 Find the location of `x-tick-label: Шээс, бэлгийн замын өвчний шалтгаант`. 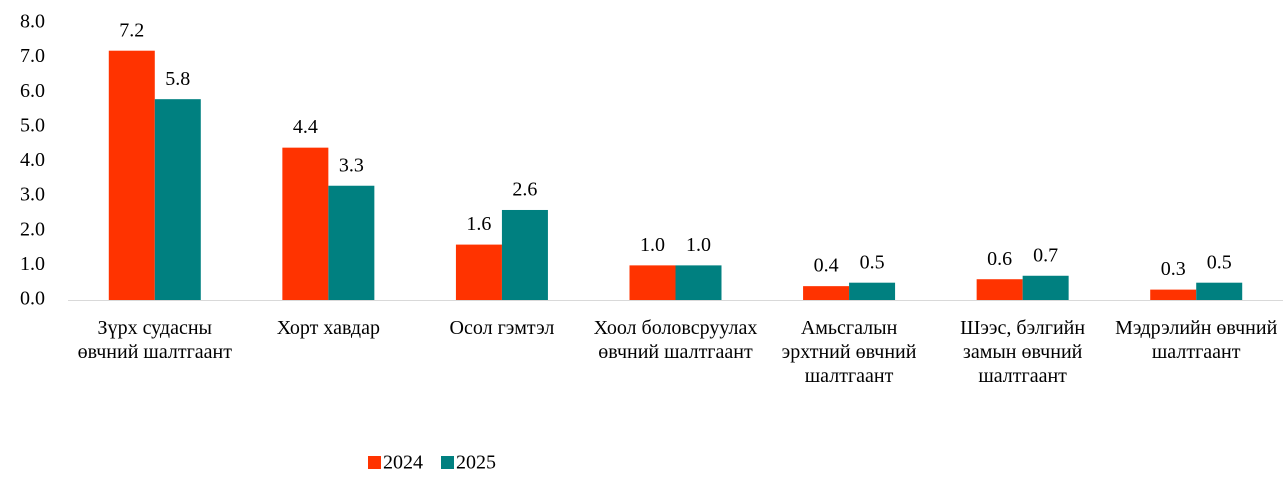

x-tick-label: Шээс, бэлгийн замын өвчний шалтгаант is located at coordinates (1023, 352).